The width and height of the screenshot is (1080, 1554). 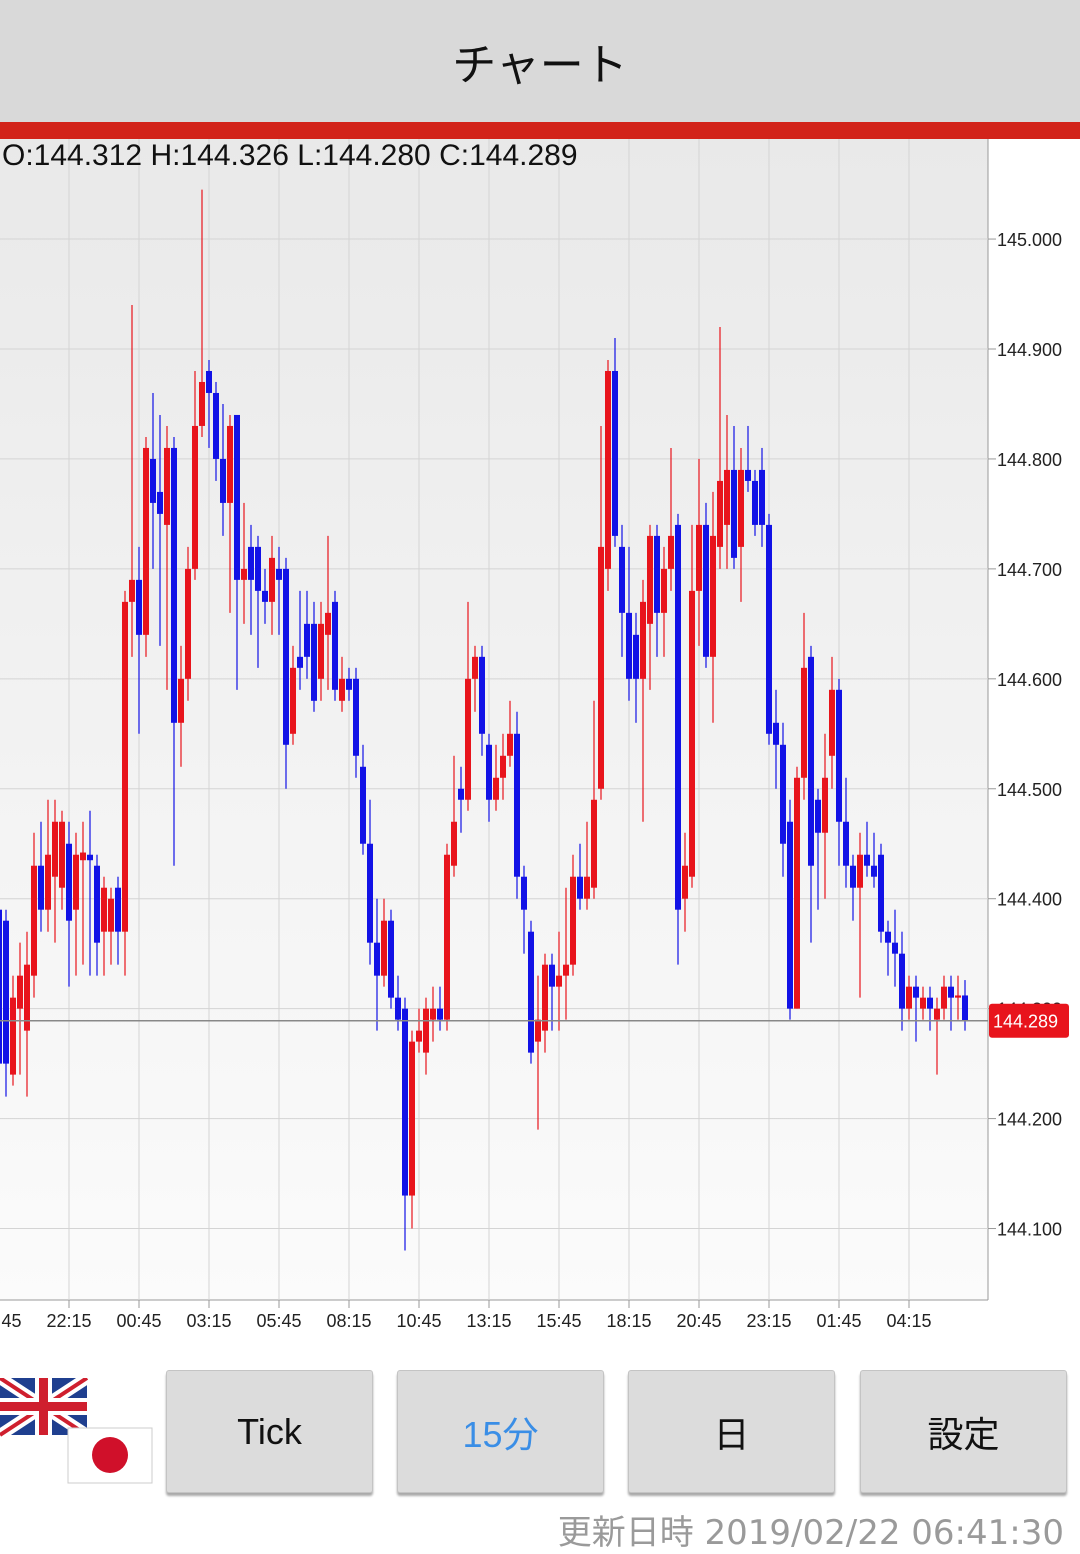 I want to click on x-tick-label: 00:45, so click(x=138, y=1321).